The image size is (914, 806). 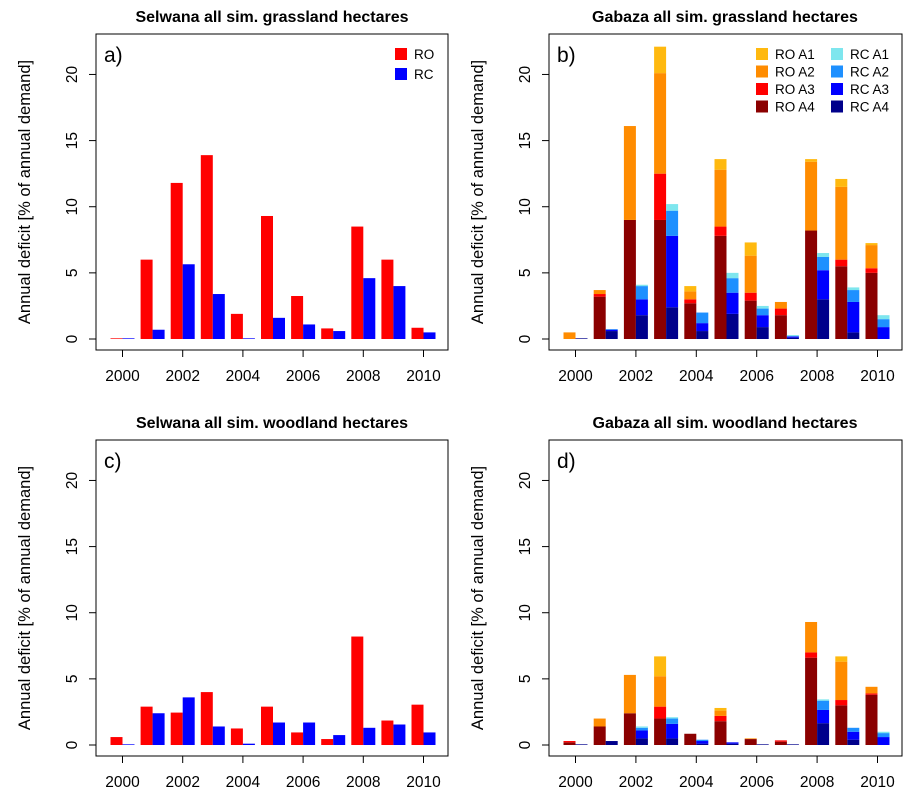 I want to click on bar-segment-ro-a4-2006, so click(x=750, y=742).